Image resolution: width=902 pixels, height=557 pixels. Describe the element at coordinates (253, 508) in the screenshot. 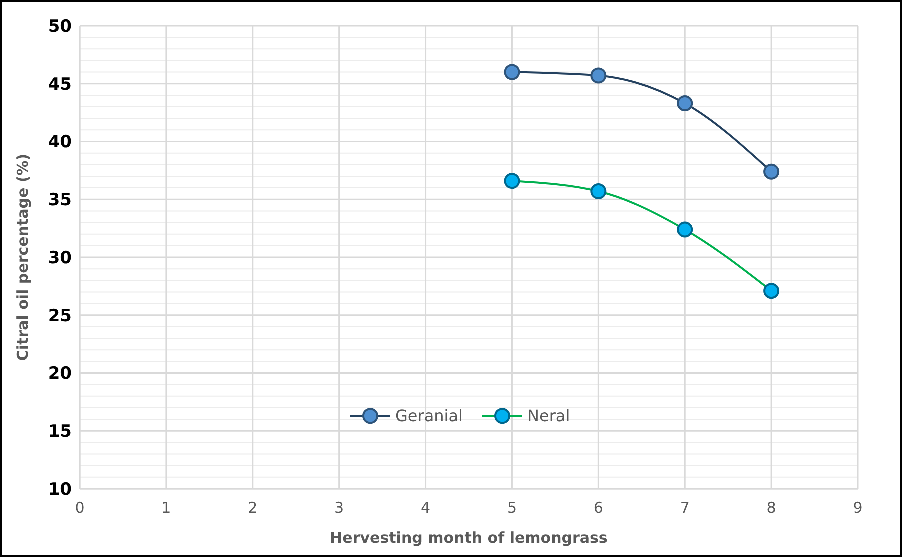

I see `x-tick-label: 2` at that location.